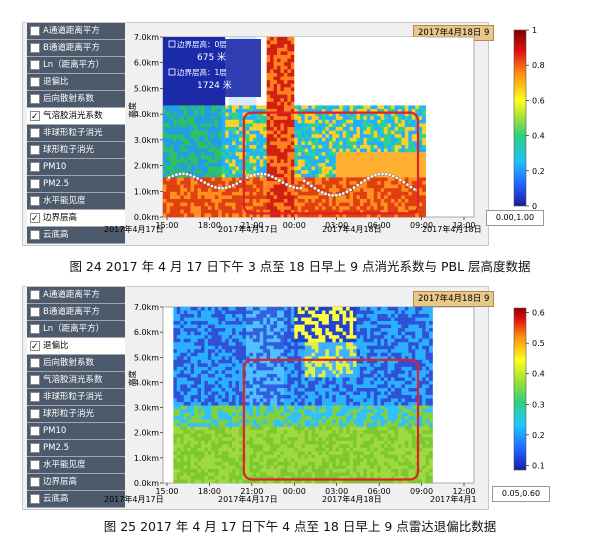  I want to click on colorbar-tick-label: 1, so click(534, 30).